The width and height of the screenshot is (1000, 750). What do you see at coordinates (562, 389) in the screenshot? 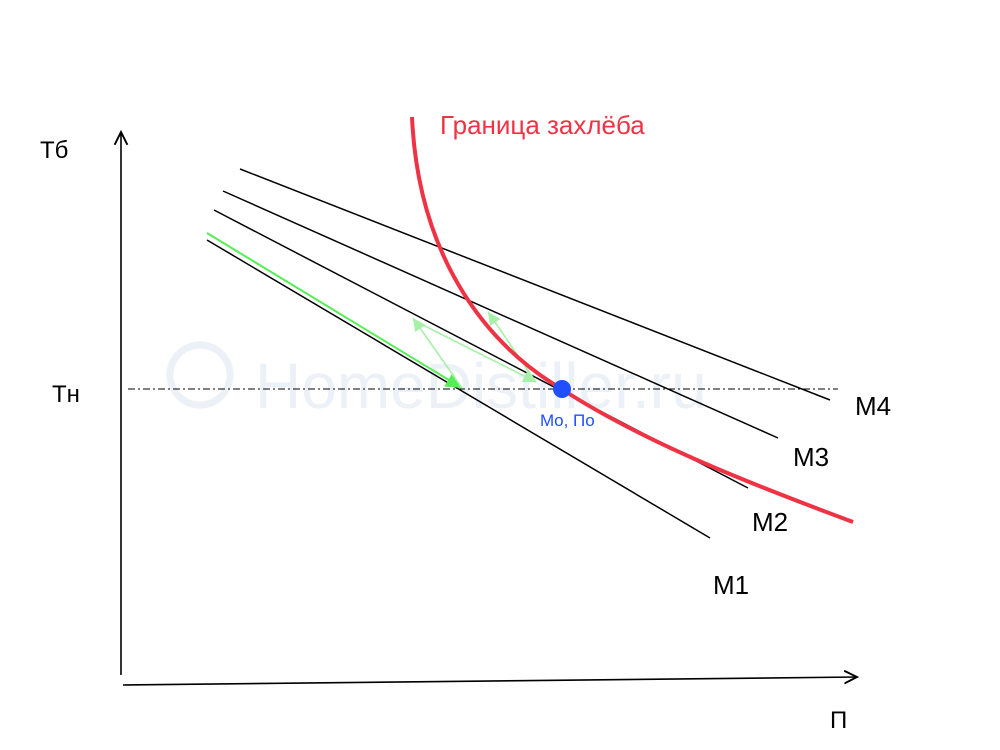
I see `operating-point-marker` at bounding box center [562, 389].